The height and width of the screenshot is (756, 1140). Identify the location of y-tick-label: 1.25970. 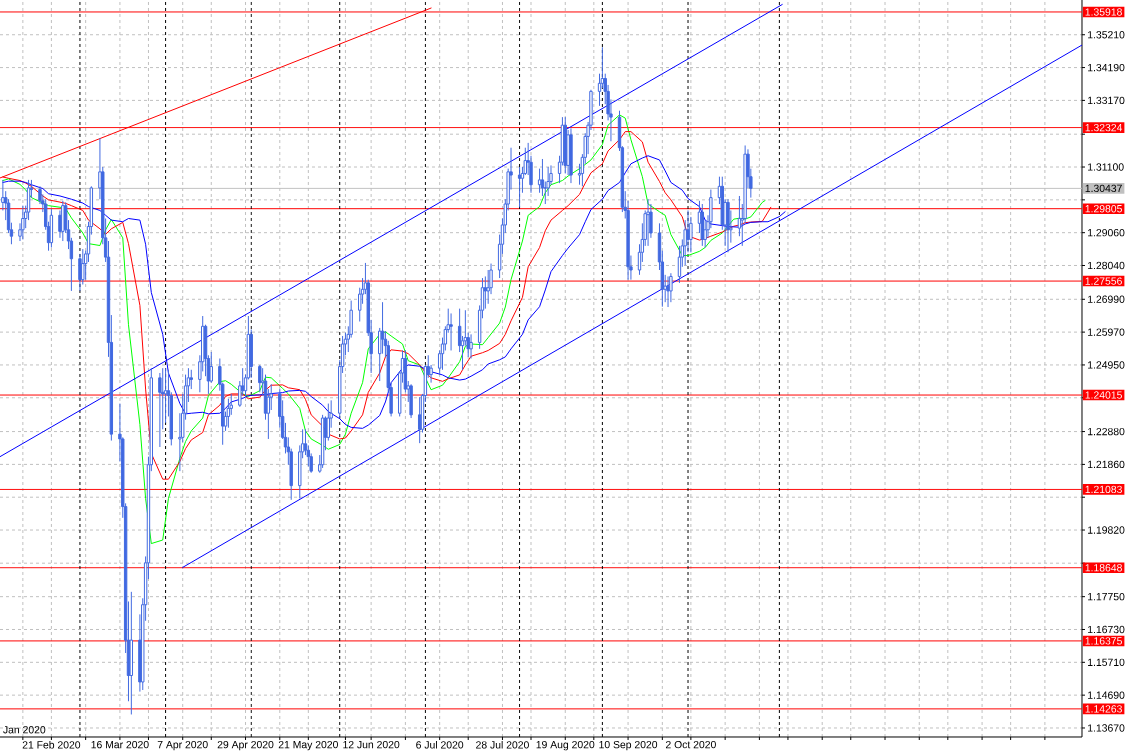
(1106, 332).